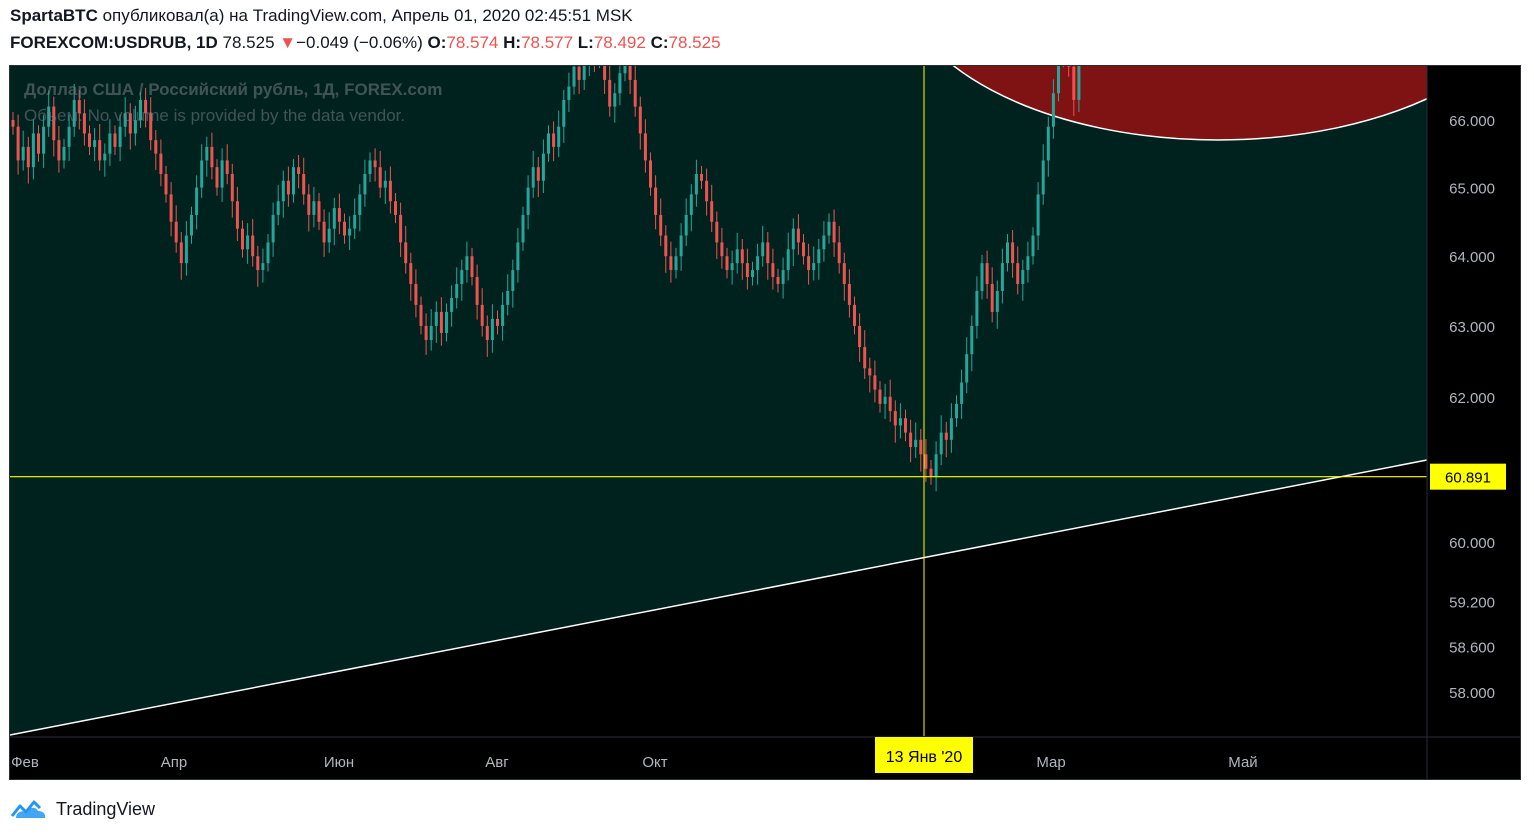 The width and height of the screenshot is (1534, 836). Describe the element at coordinates (1216, 70) in the screenshot. I see `resistance-circle` at that location.